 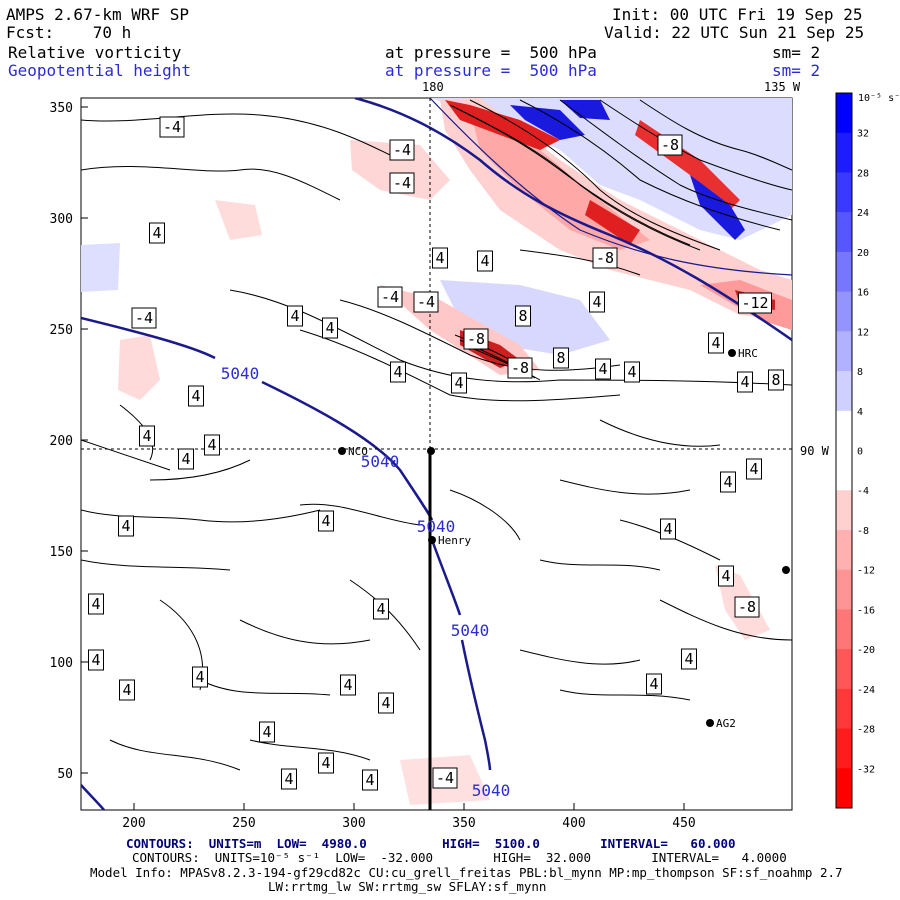 What do you see at coordinates (683, 823) in the screenshot?
I see `x-tick-label: 450` at bounding box center [683, 823].